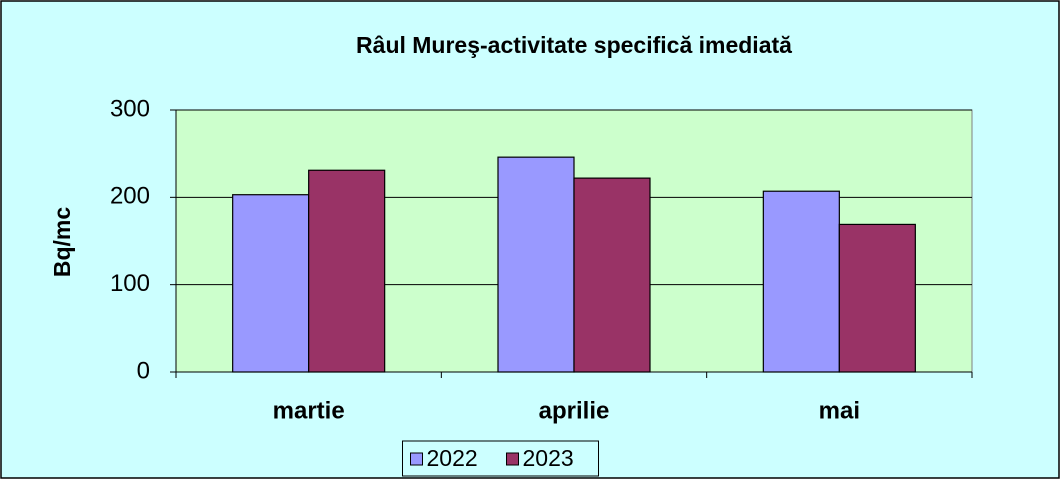 Image resolution: width=1061 pixels, height=480 pixels. I want to click on x-tick-label: aprilie, so click(574, 410).